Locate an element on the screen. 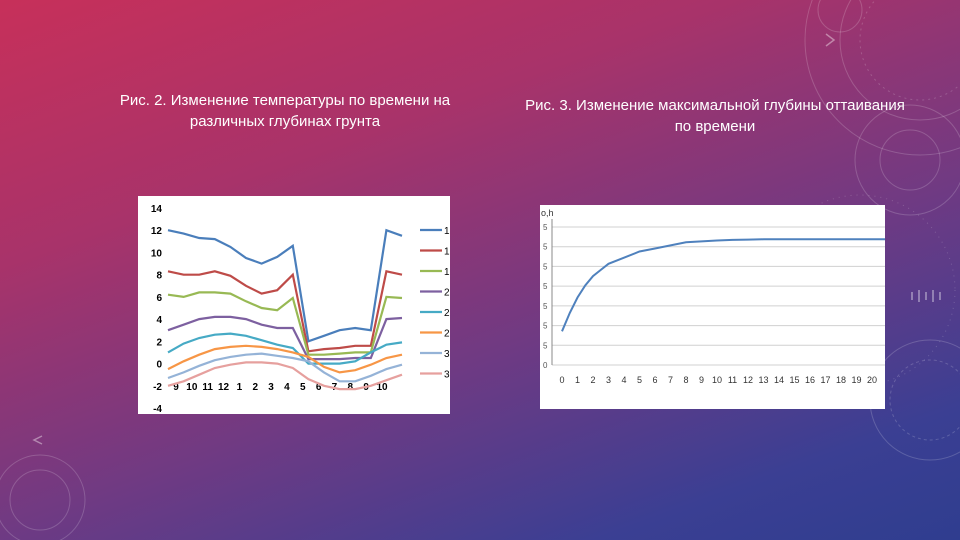  thaw-depth-series-line is located at coordinates (724, 285).